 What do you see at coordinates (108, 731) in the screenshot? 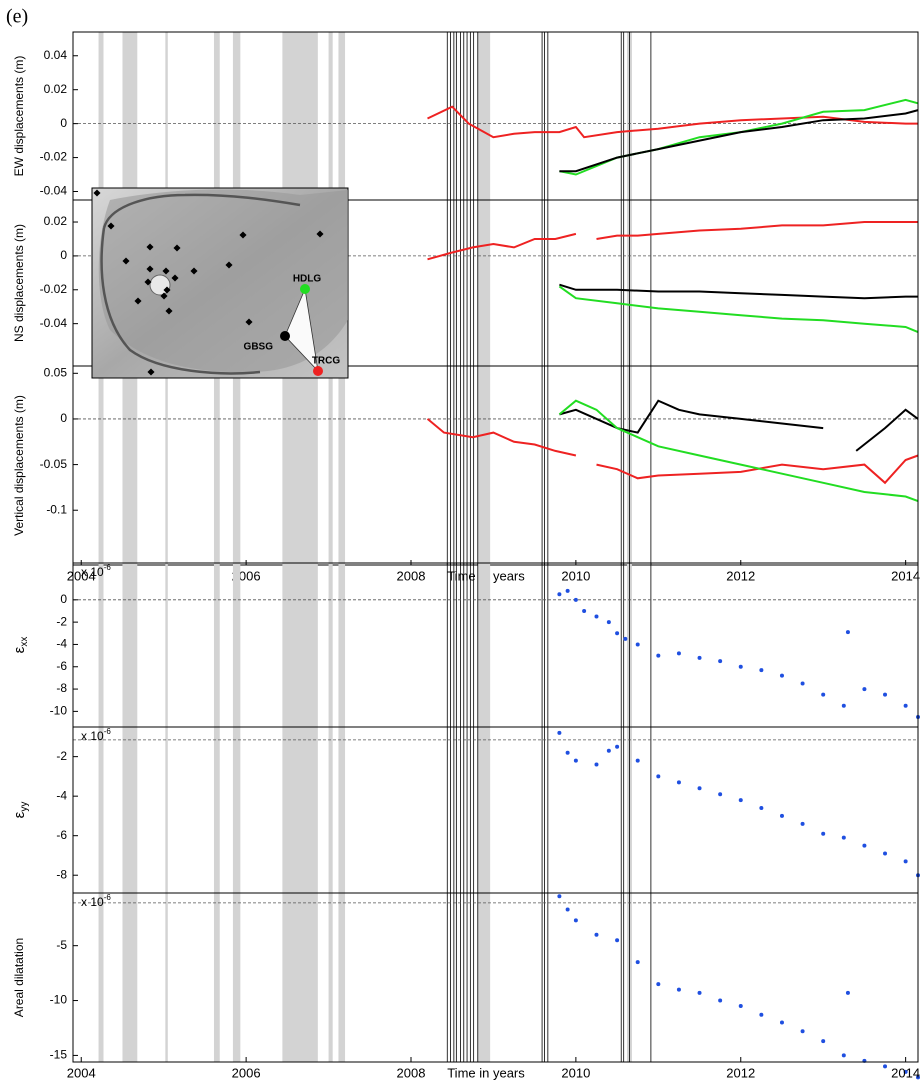
I see `multiplier-exp: -6` at bounding box center [108, 731].